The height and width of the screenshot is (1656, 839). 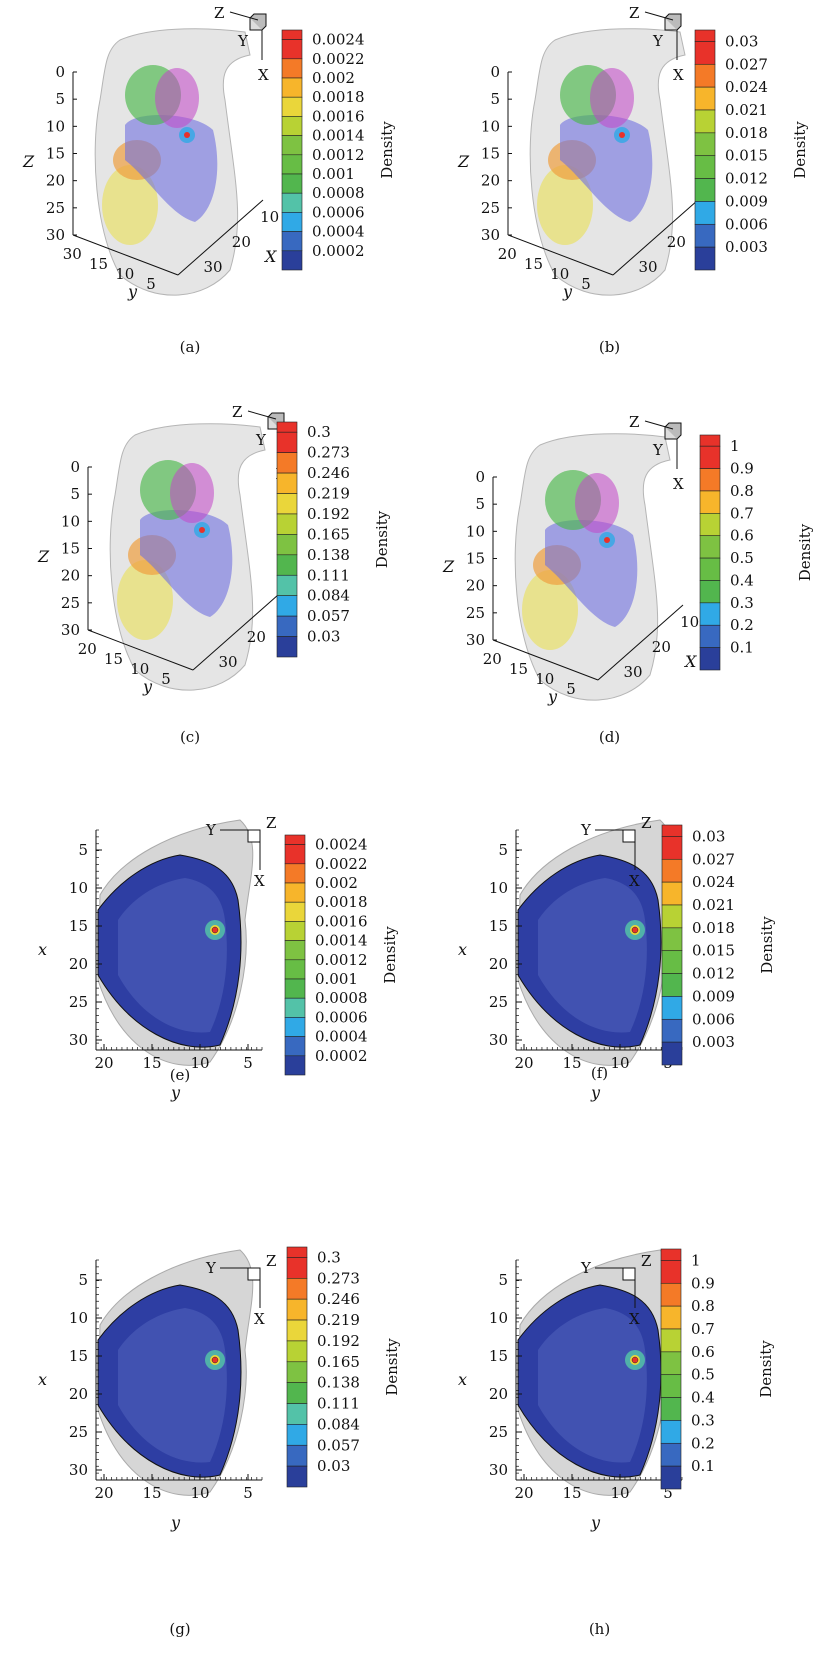 I want to click on colorbar-tick-label: 0.165, so click(x=338, y=1362).